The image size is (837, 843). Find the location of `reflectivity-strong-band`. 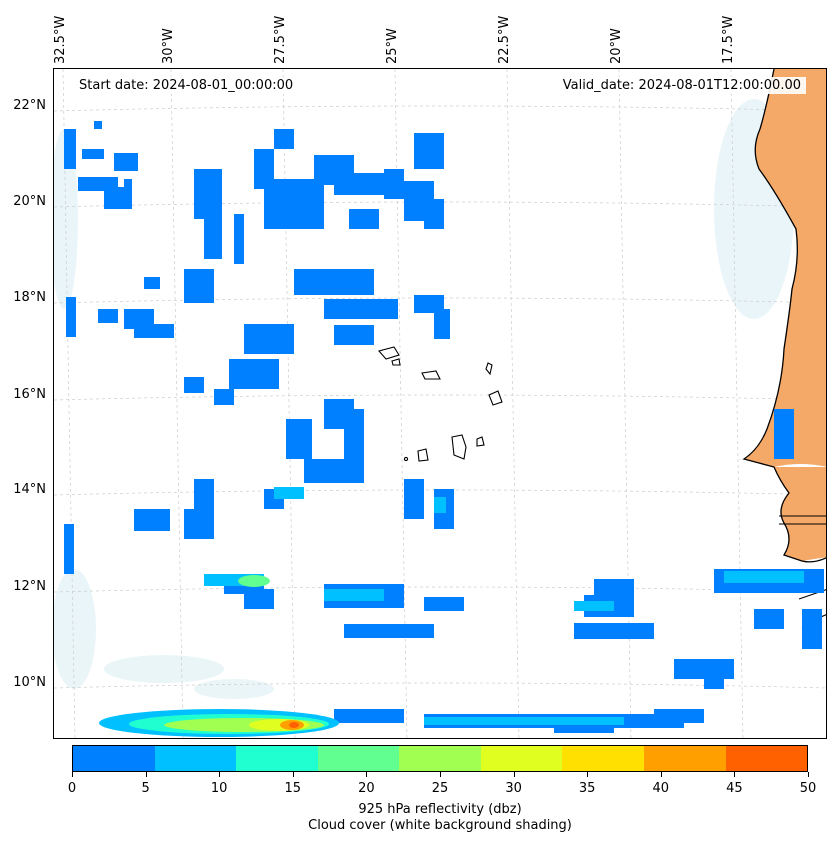

reflectivity-strong-band is located at coordinates (219, 656).